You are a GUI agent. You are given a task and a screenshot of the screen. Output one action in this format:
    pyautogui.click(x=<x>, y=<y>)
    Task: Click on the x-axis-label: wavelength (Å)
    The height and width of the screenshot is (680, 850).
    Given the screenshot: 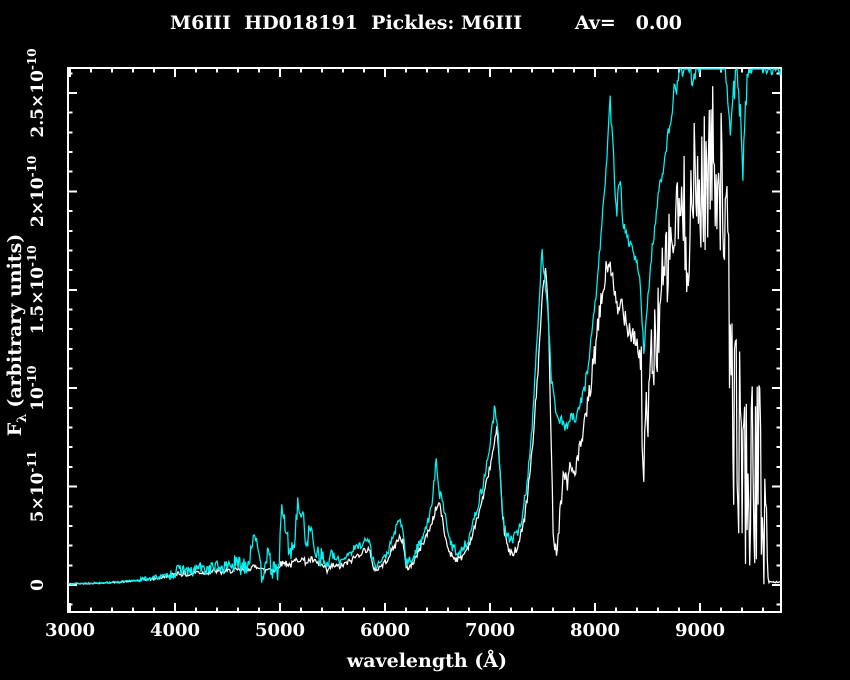 What is the action you would take?
    pyautogui.click(x=426, y=660)
    